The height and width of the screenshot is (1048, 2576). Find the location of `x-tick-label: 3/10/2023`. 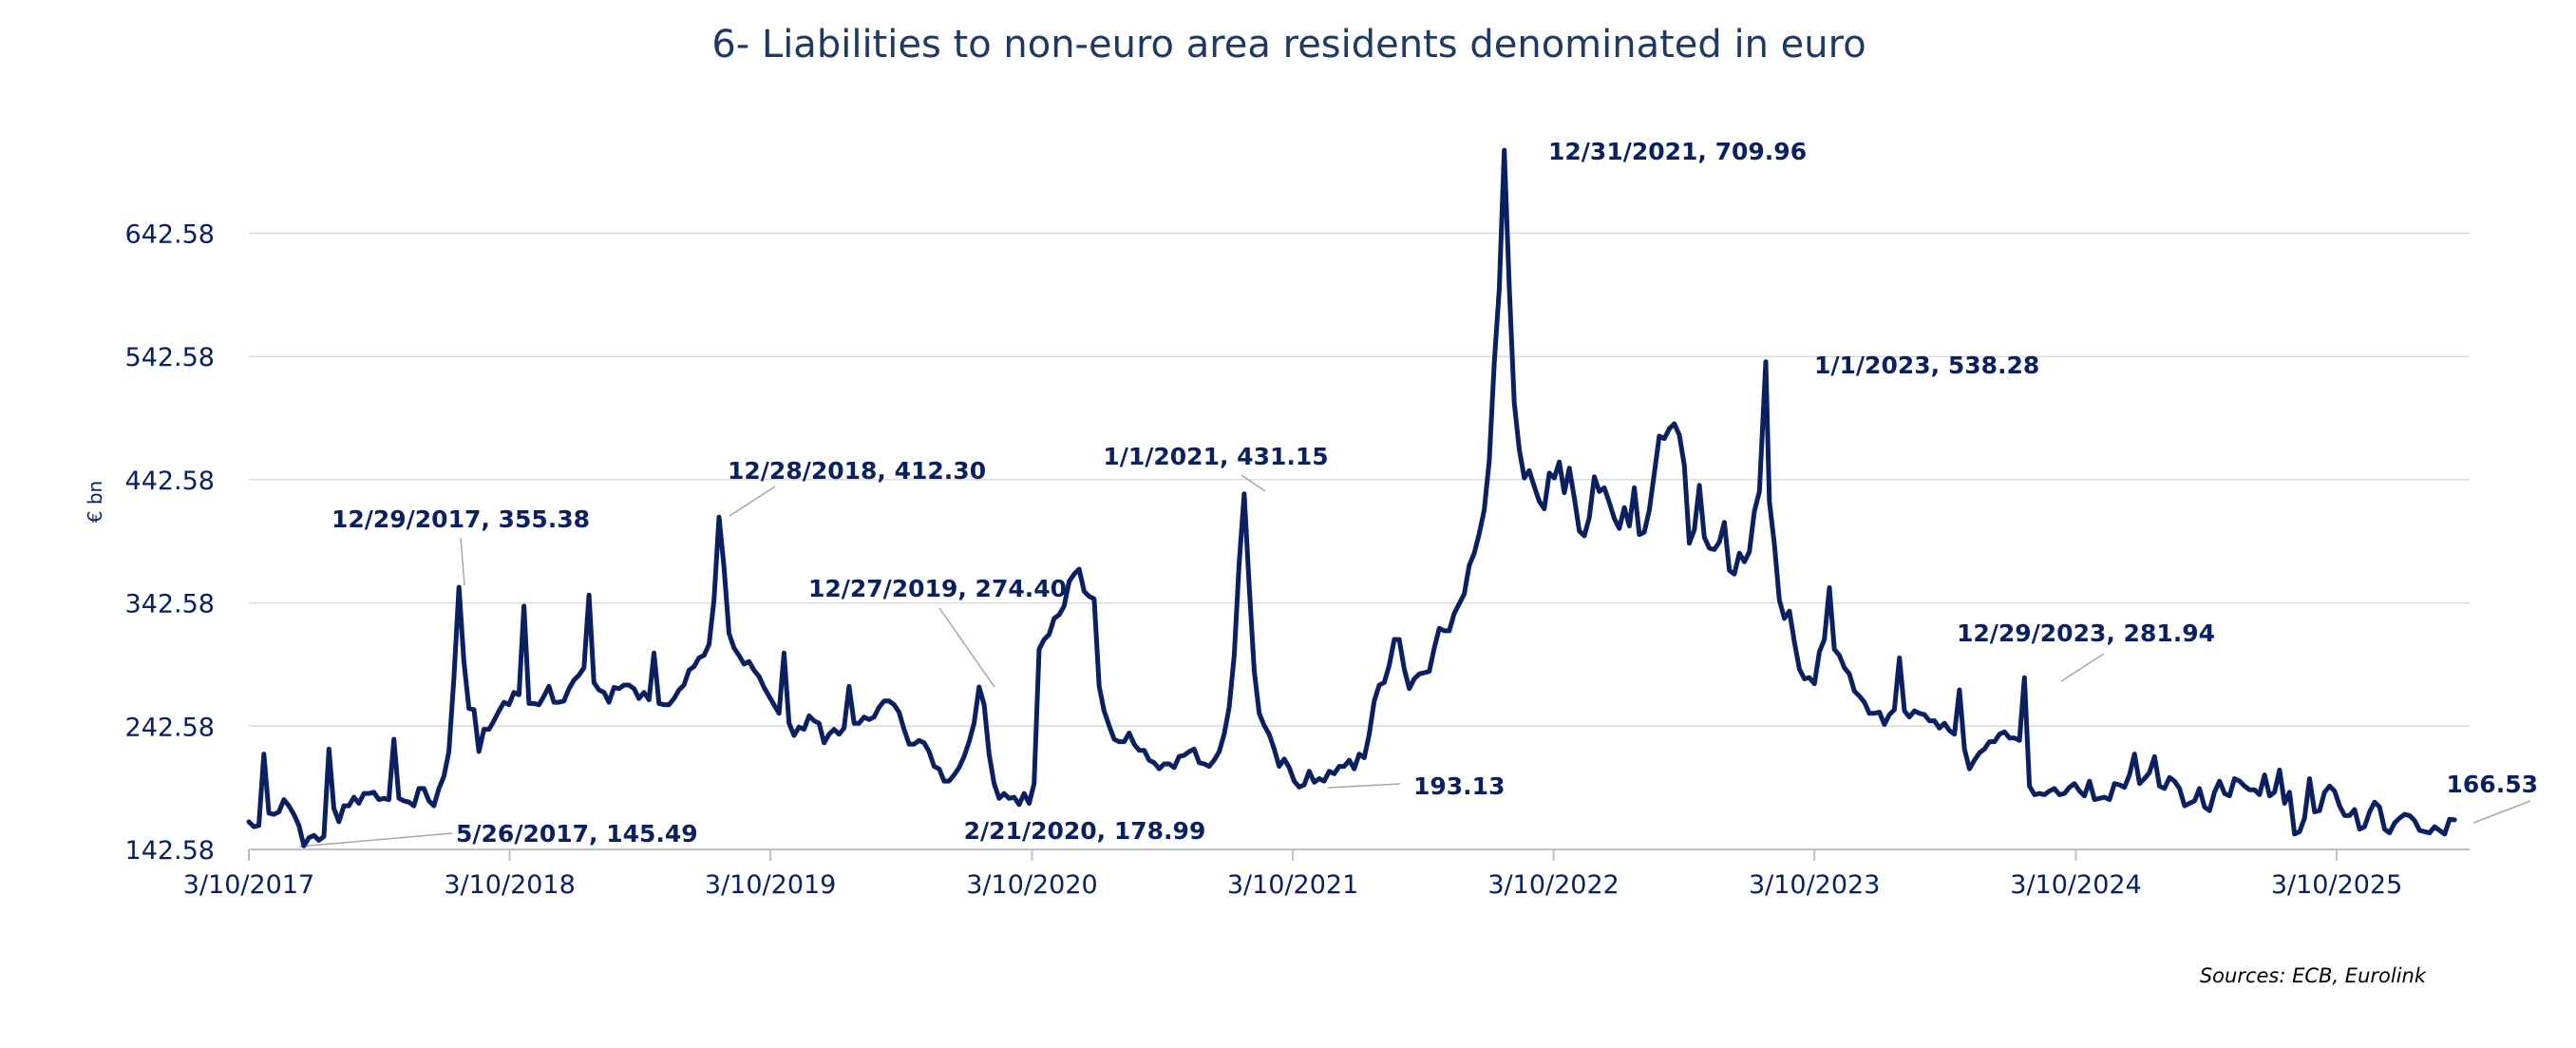

x-tick-label: 3/10/2023 is located at coordinates (1814, 885).